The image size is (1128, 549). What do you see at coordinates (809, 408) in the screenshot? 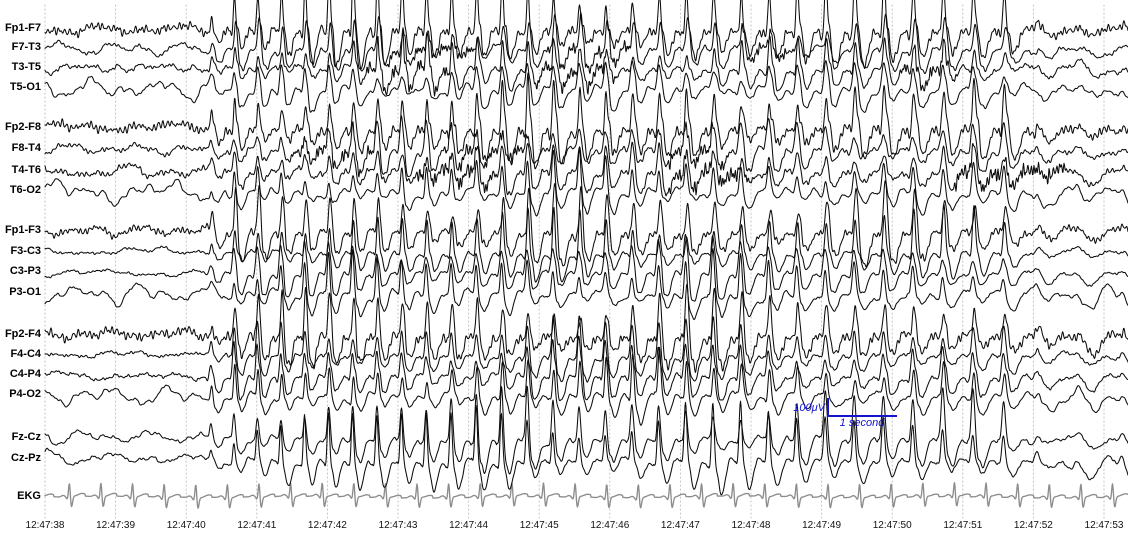
I see `scale-amplitude-label: 100μV` at bounding box center [809, 408].